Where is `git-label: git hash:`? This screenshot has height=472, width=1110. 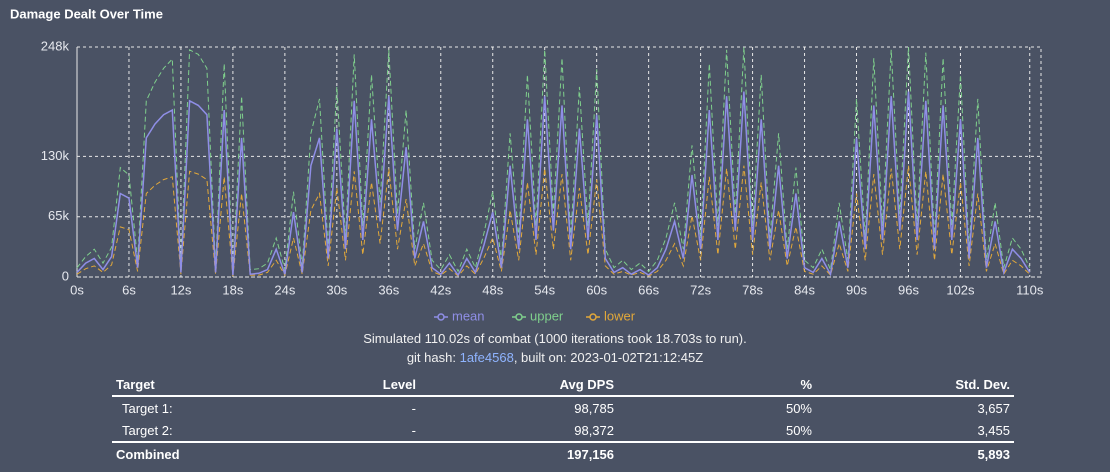
git-label: git hash: is located at coordinates (431, 357).